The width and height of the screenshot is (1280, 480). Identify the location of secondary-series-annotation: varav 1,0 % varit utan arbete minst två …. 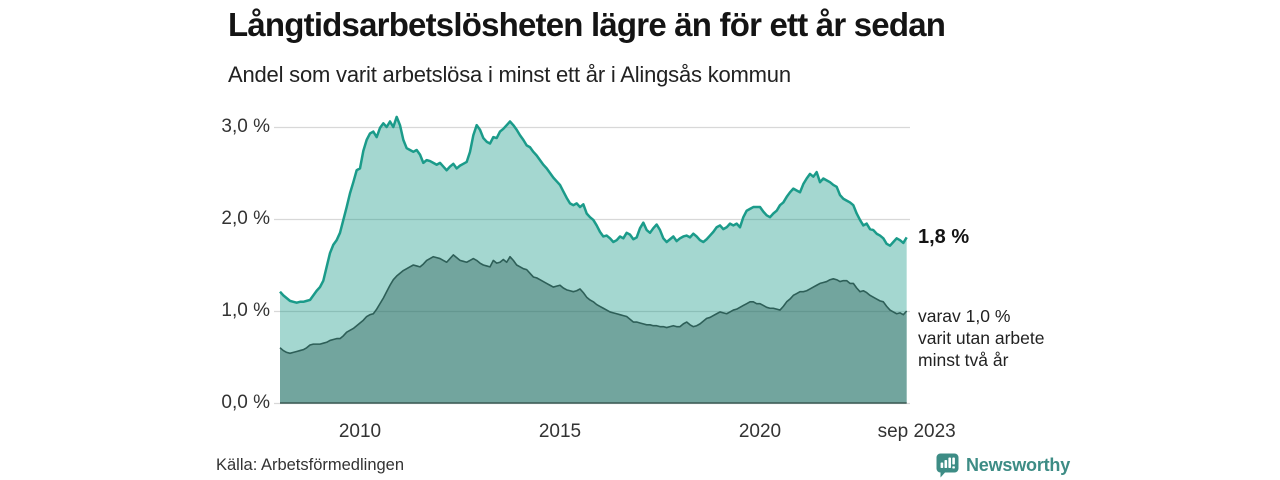
(981, 338).